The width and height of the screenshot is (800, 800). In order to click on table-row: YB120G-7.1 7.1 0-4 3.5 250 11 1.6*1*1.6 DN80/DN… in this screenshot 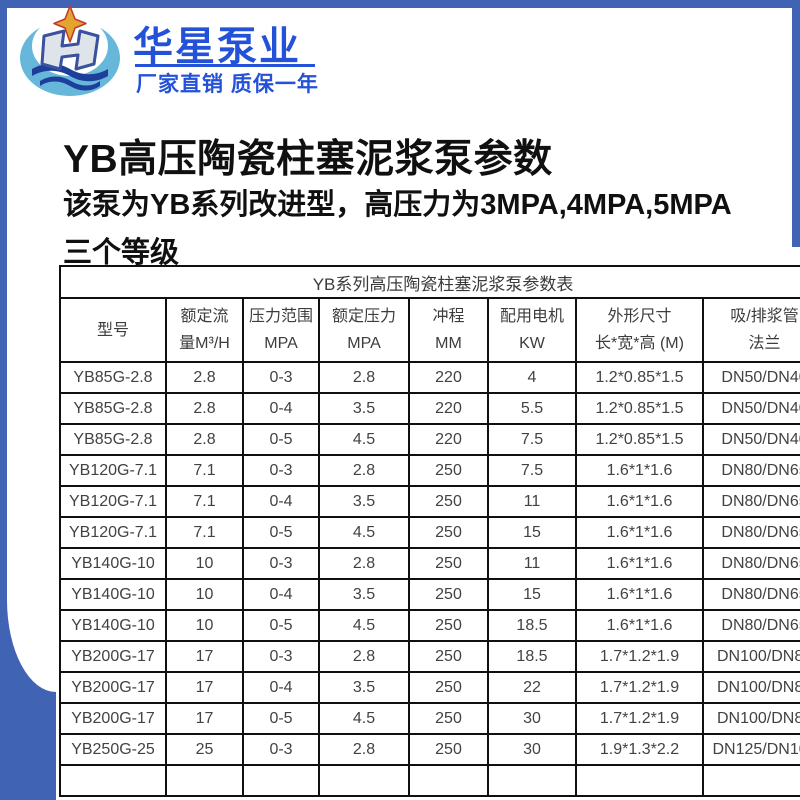, I will do `click(429, 501)`.